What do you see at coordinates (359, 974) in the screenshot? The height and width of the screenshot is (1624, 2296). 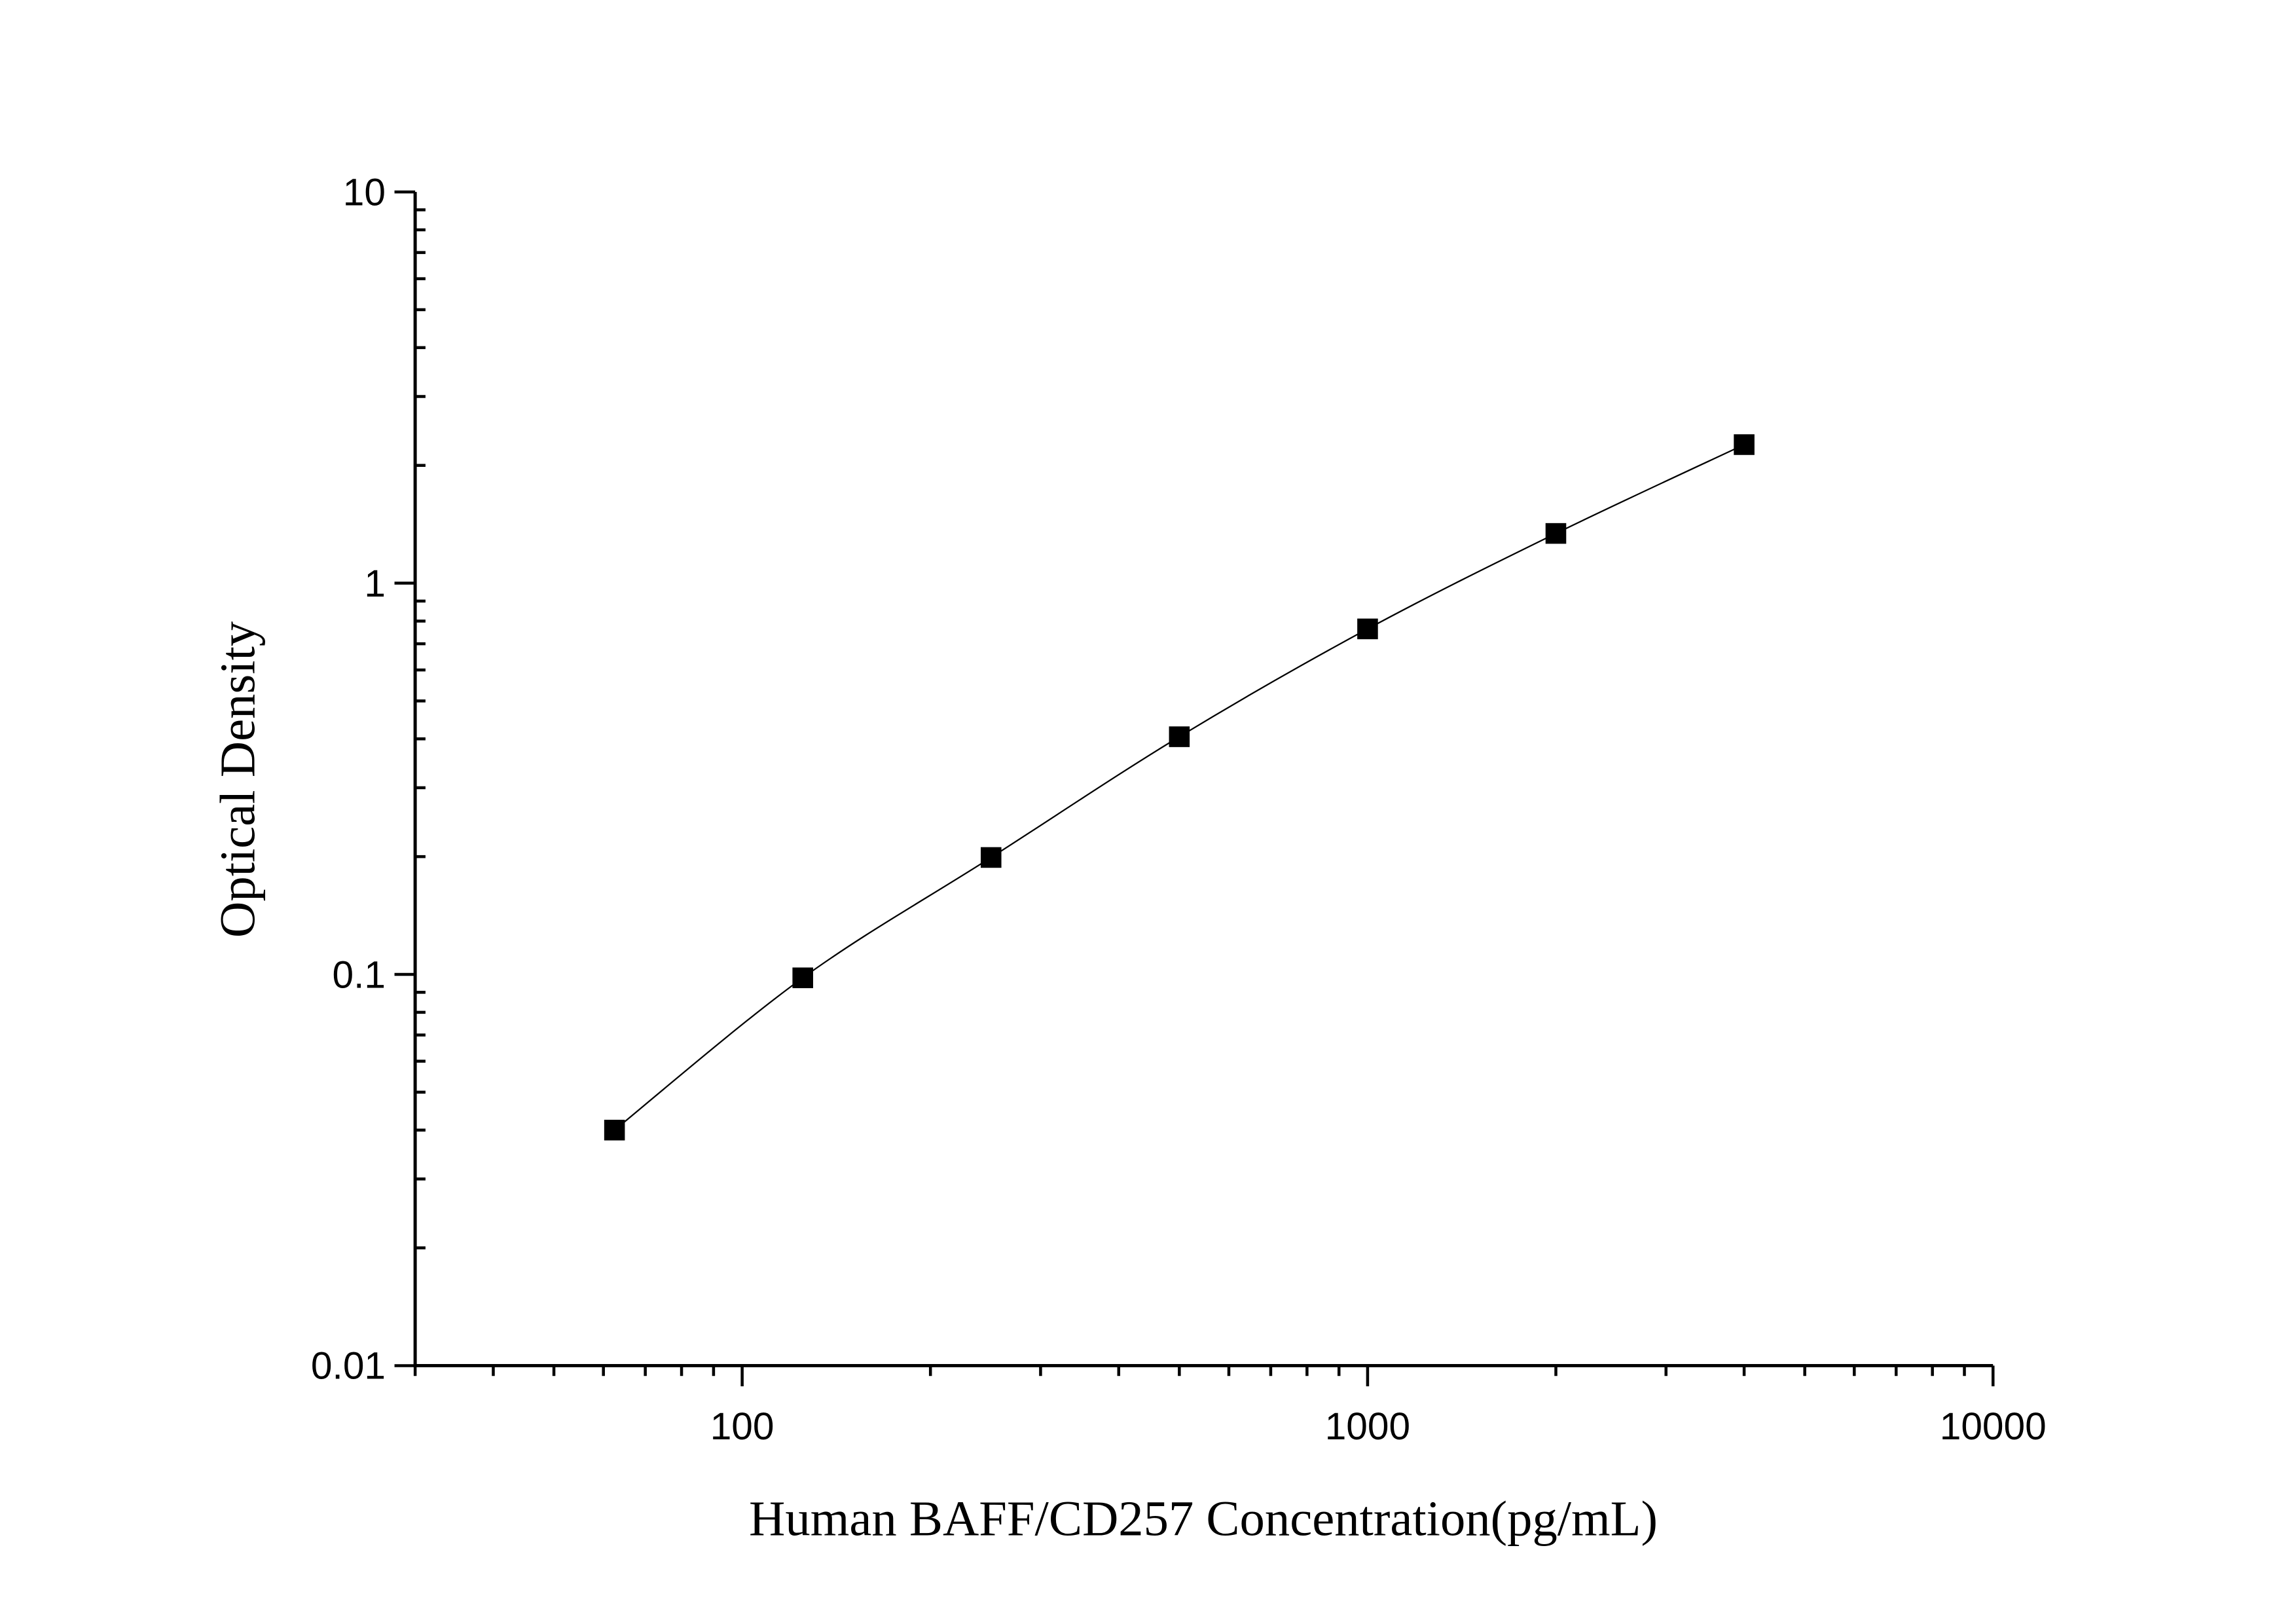 I see `y-tick-label: 0.1` at bounding box center [359, 974].